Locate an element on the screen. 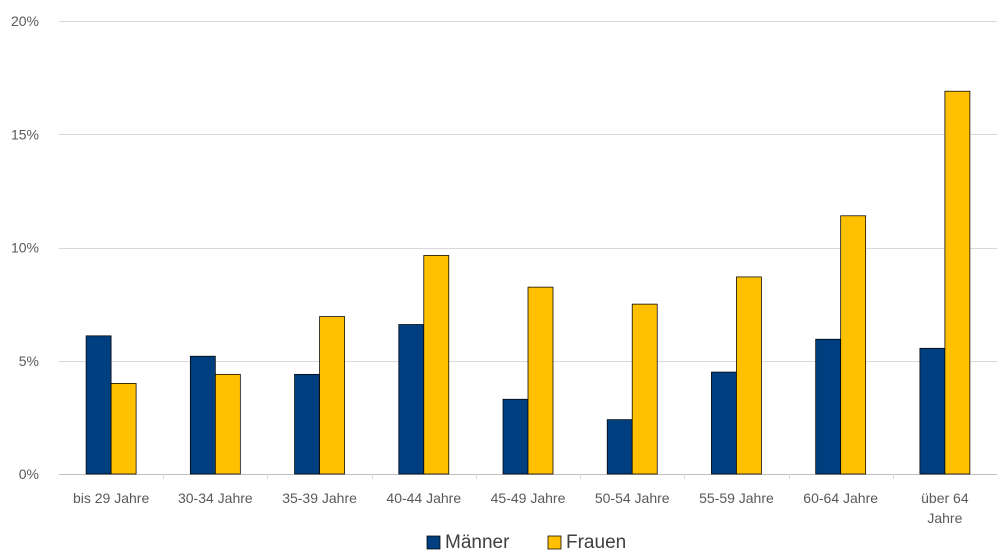  y-axis-tick-labels: 0% 5% 10% 15% 20% is located at coordinates (25, 247).